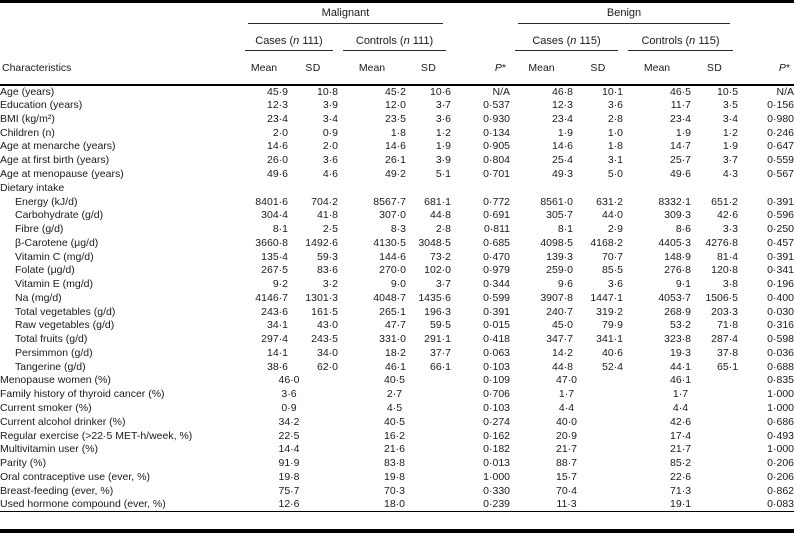 The image size is (794, 533). I want to click on cell-value: 26·0, so click(277, 160).